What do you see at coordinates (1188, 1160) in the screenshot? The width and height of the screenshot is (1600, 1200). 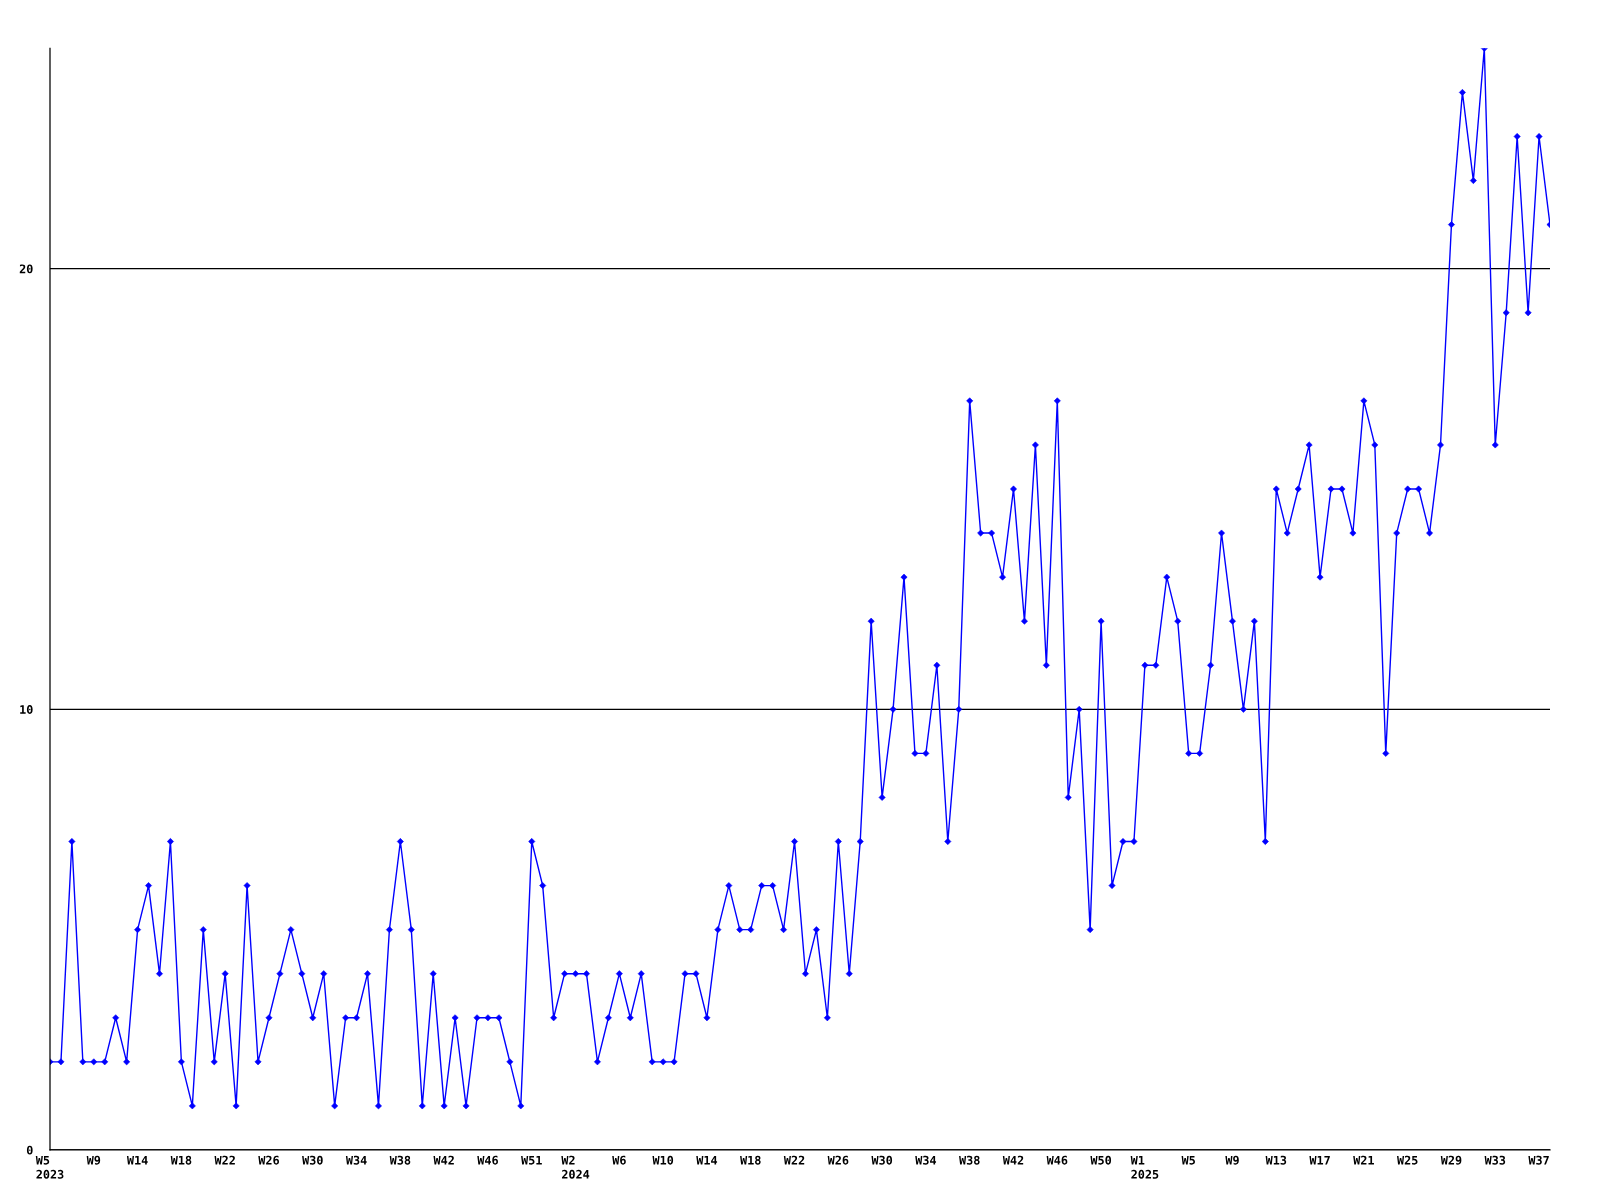 I see `x-tick-label: W5` at bounding box center [1188, 1160].